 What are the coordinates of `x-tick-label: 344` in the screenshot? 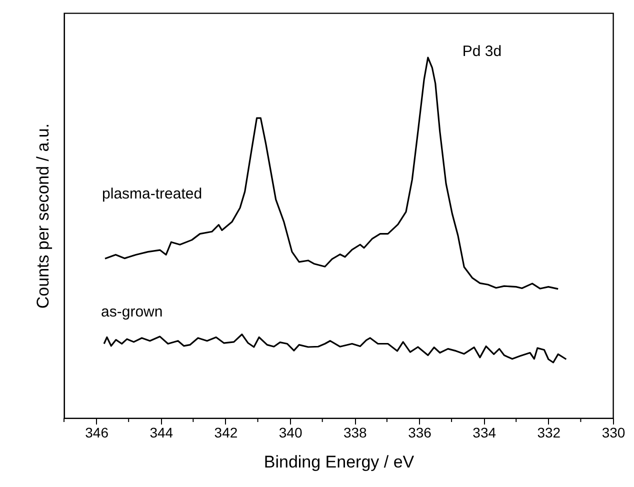 It's located at (162, 432).